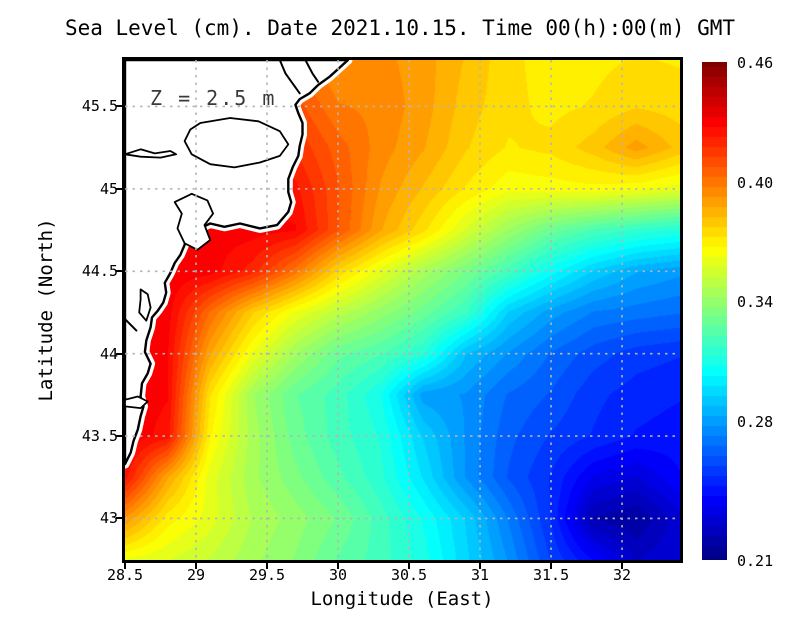  I want to click on colorbar-tick-label: 0.40, so click(755, 182).